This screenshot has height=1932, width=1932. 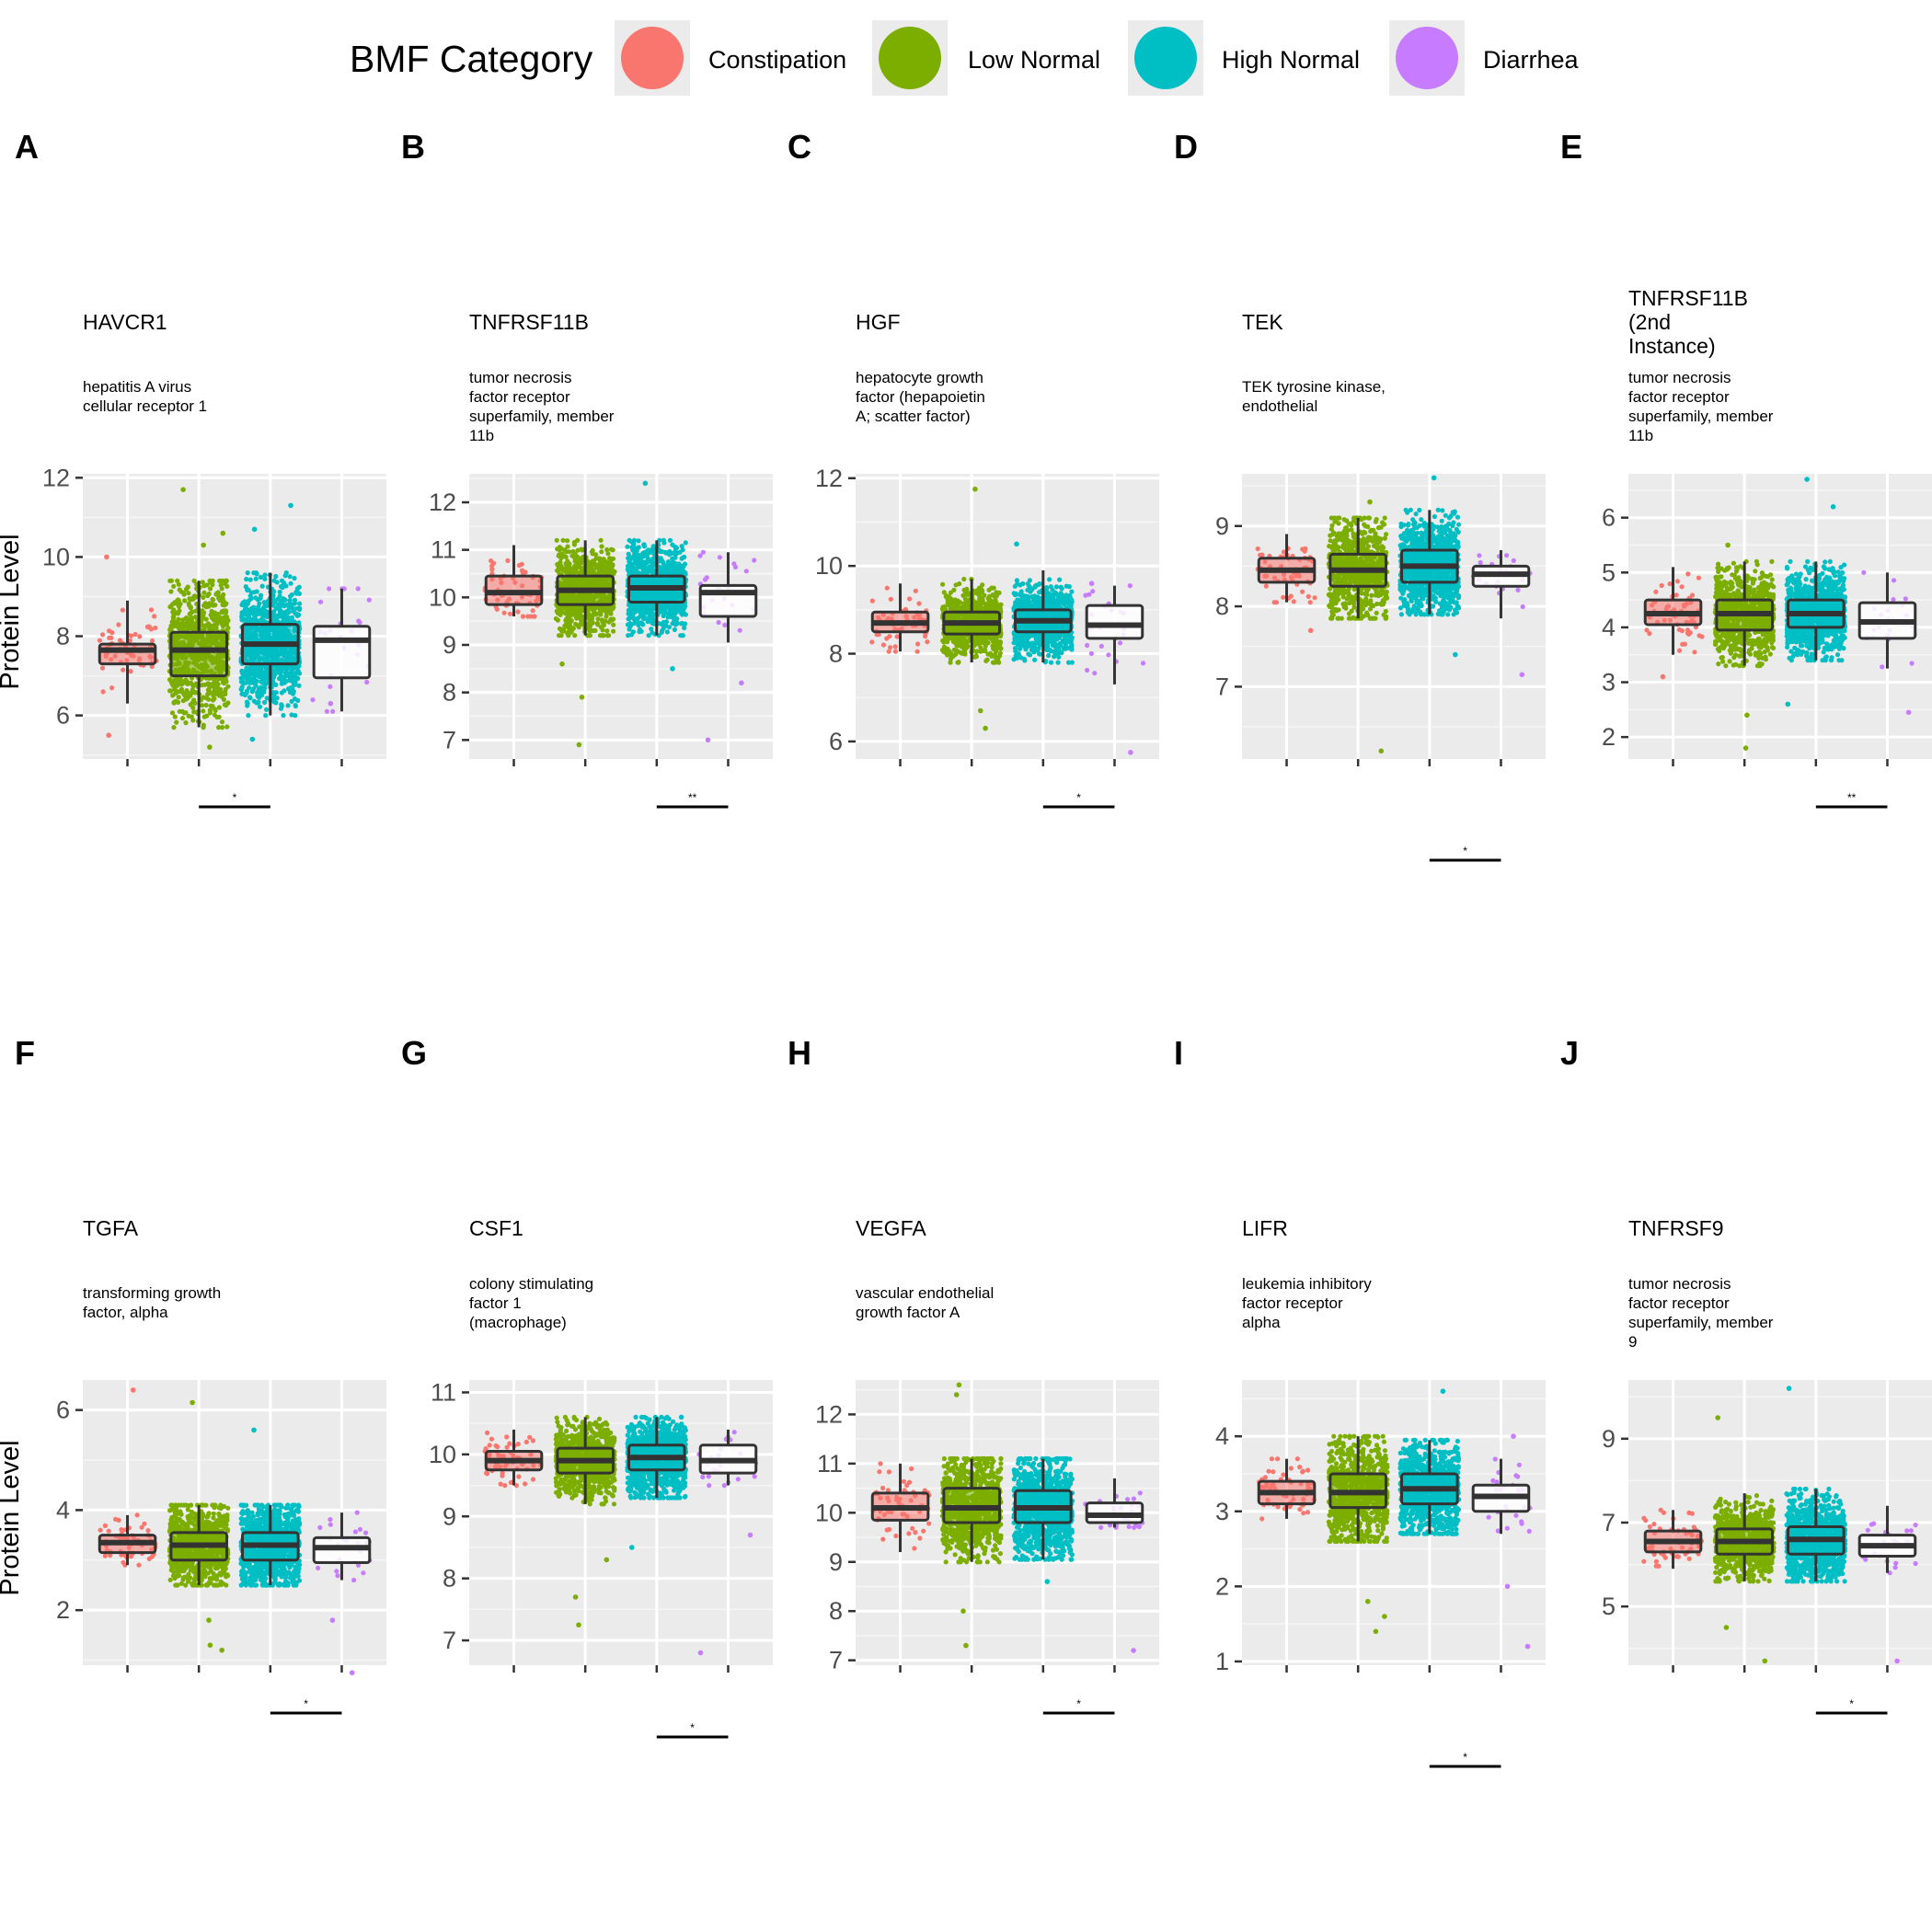 What do you see at coordinates (27, 147) in the screenshot?
I see `panel-letter: A` at bounding box center [27, 147].